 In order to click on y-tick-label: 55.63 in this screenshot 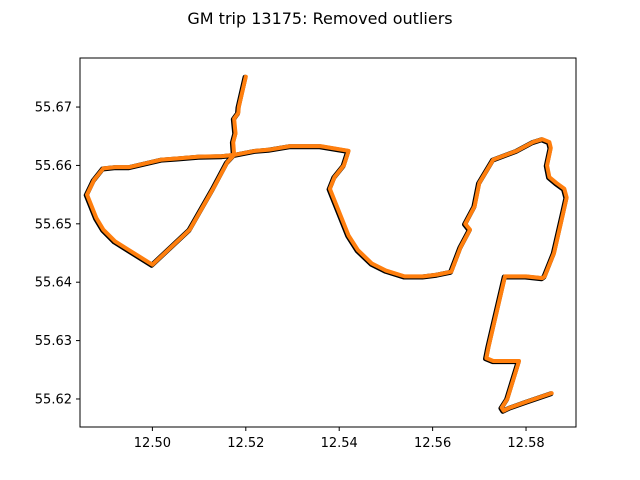, I will do `click(53, 341)`.